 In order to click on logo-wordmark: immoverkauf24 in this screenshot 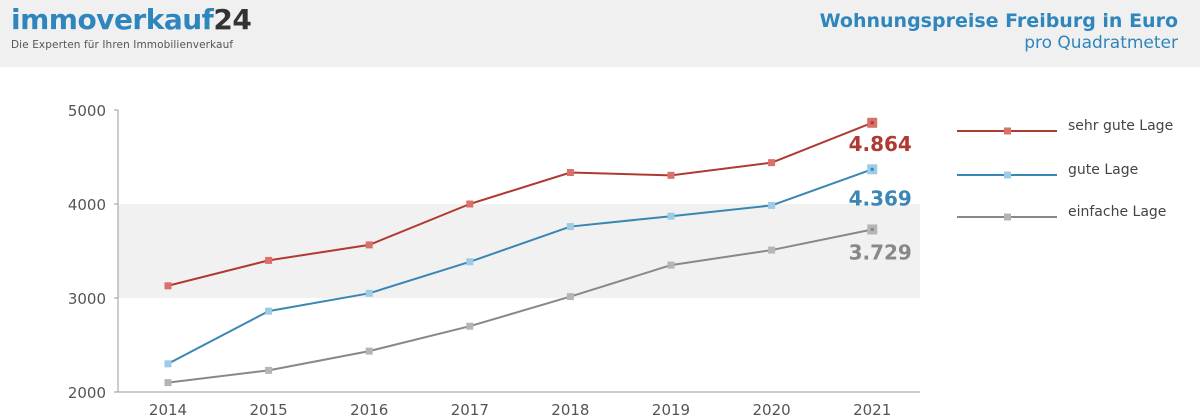, I will do `click(131, 19)`.